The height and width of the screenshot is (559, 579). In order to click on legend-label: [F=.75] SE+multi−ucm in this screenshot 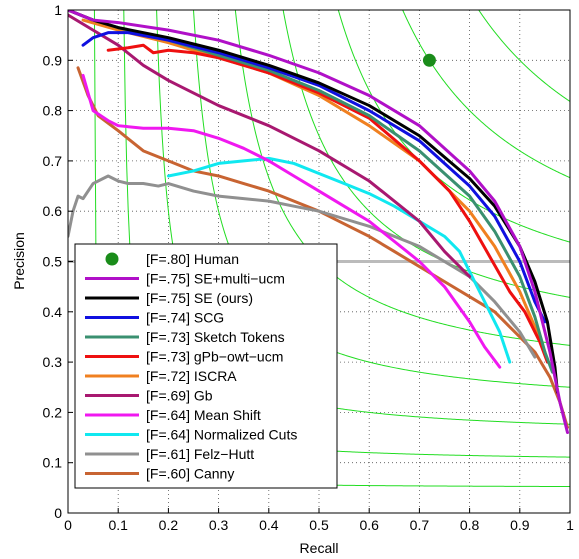, I will do `click(215, 279)`.